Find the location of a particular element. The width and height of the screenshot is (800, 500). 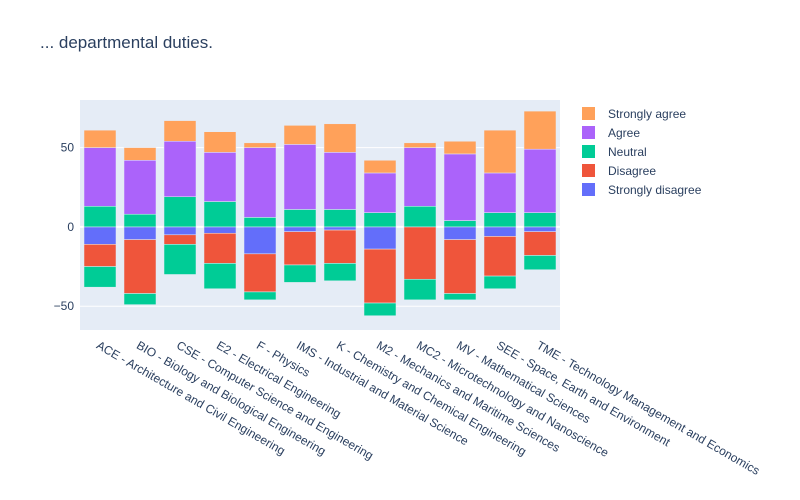

legend-item: Agree is located at coordinates (611, 133).